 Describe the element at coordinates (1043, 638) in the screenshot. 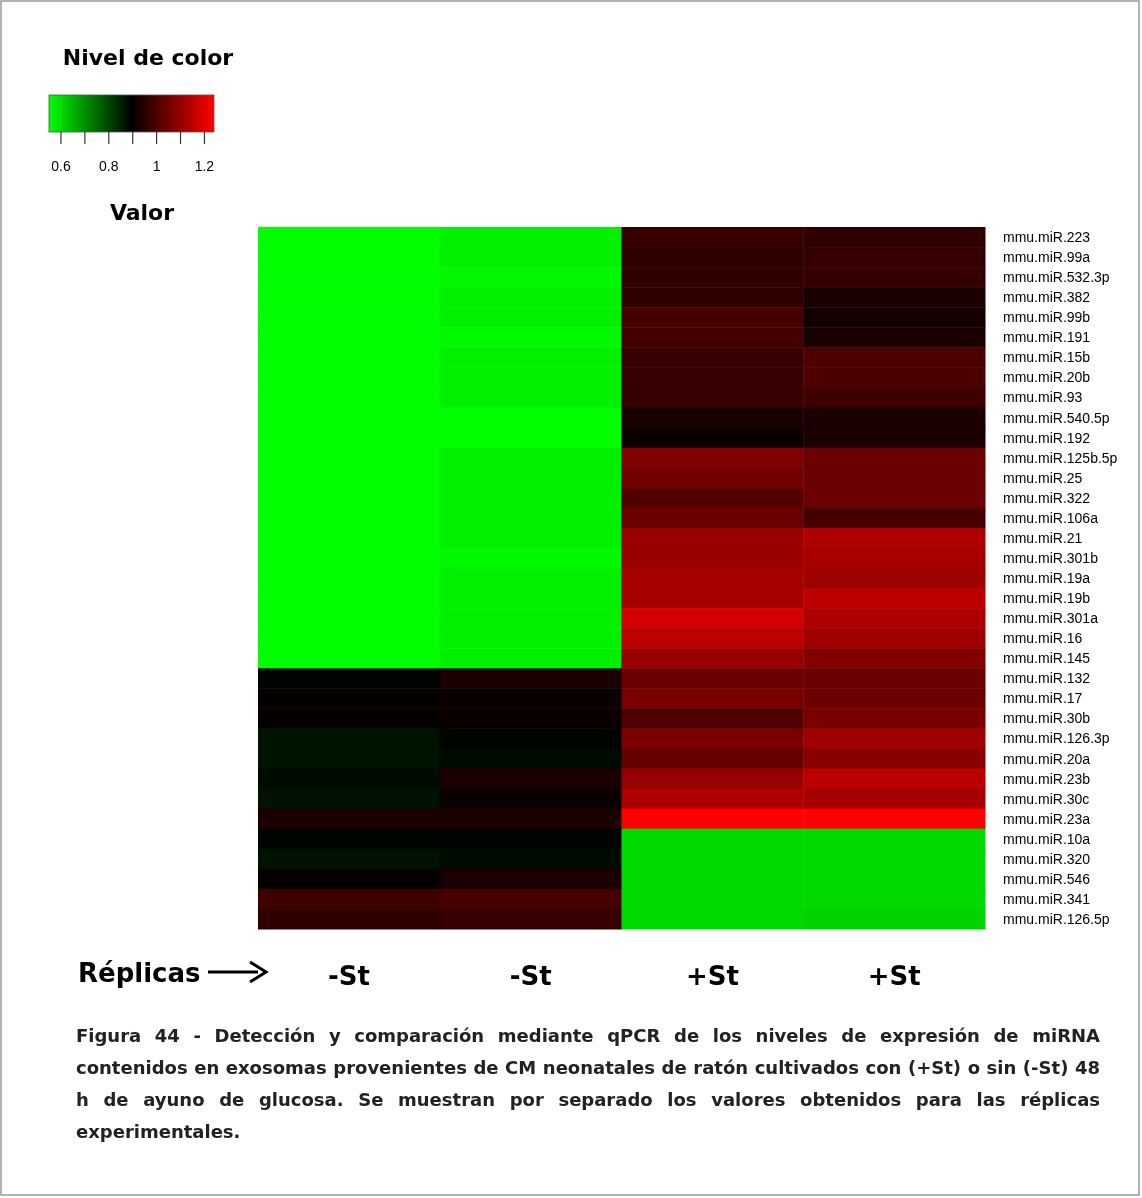

I see `y-tick-label: mmu.miR.16` at that location.